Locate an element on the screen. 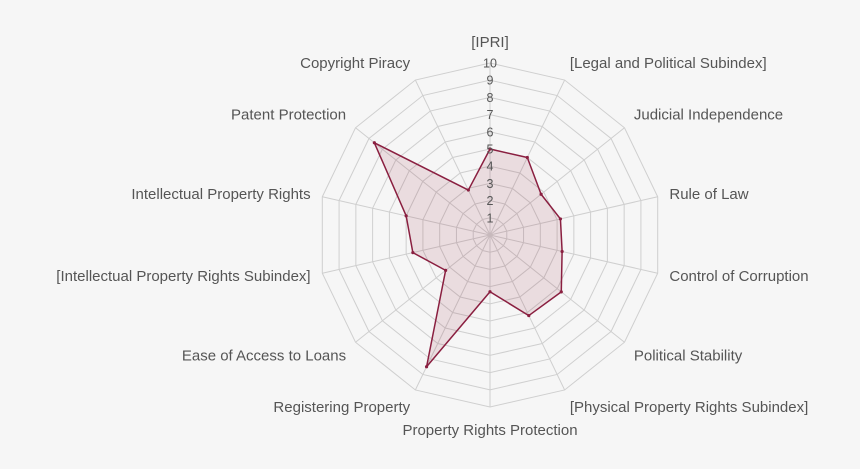  axis-label-8: Registering Property is located at coordinates (341, 407).